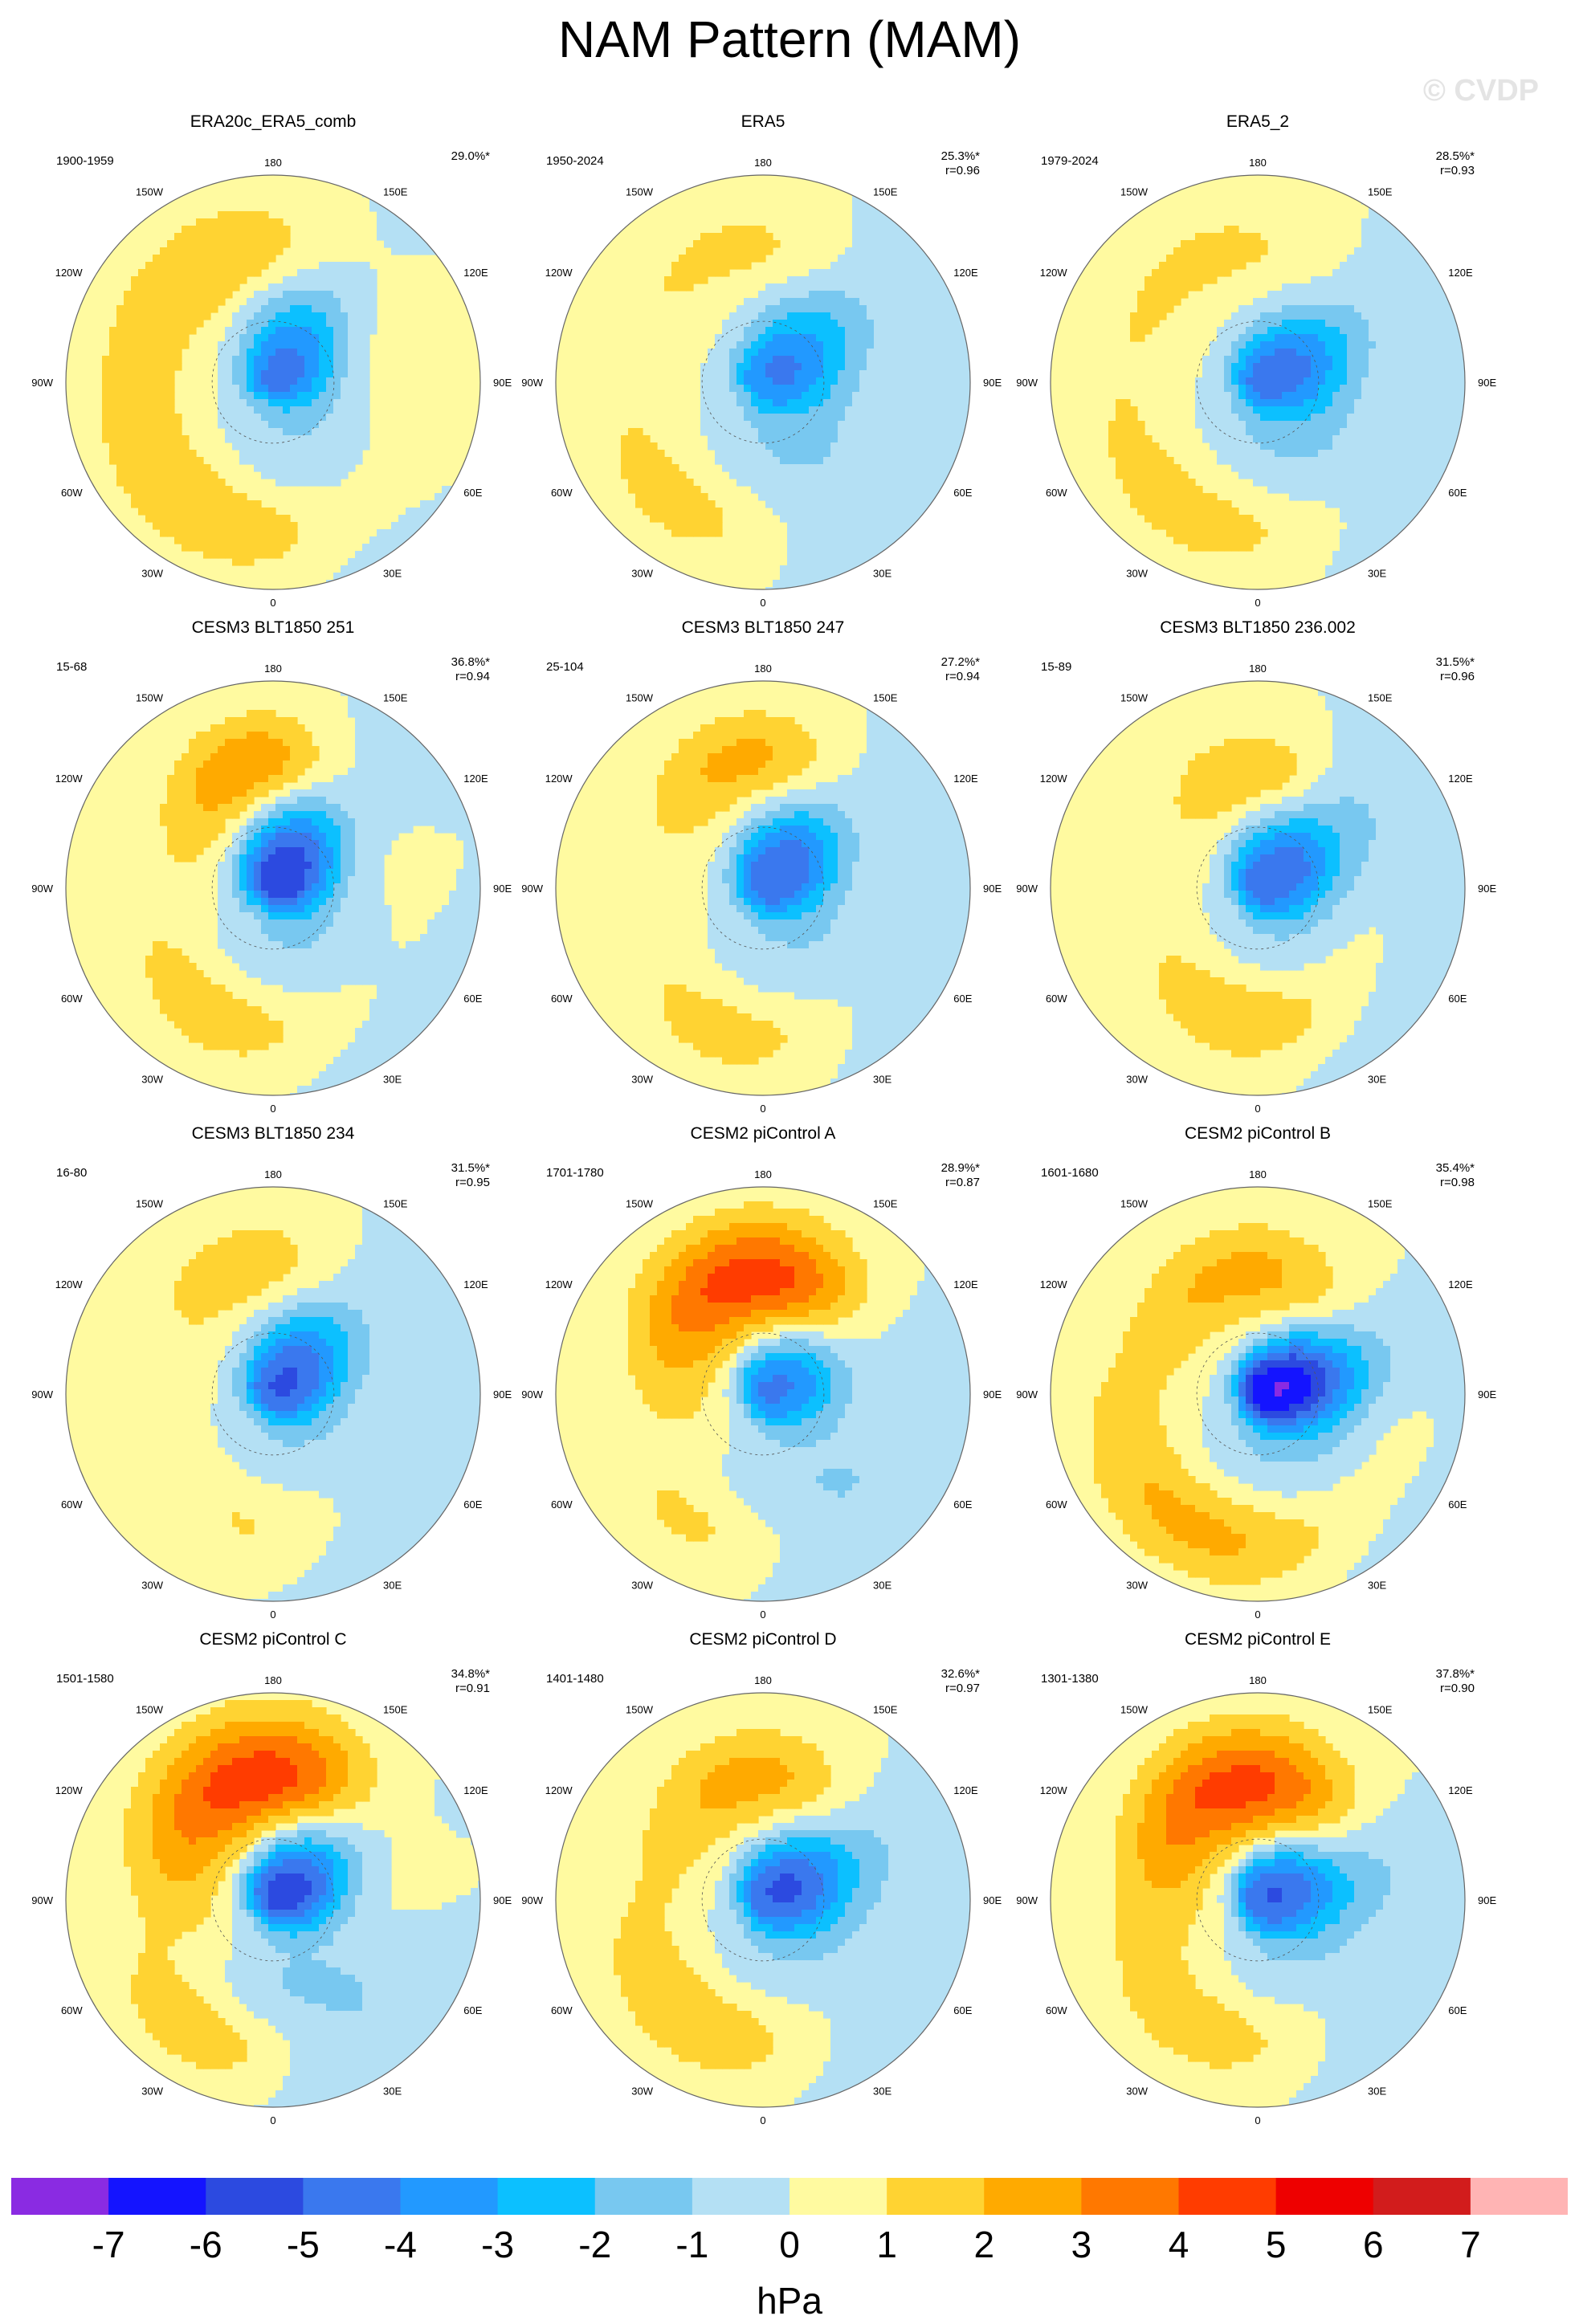  I want to click on panel-title: ERA20c_ERA5_comb, so click(273, 122).